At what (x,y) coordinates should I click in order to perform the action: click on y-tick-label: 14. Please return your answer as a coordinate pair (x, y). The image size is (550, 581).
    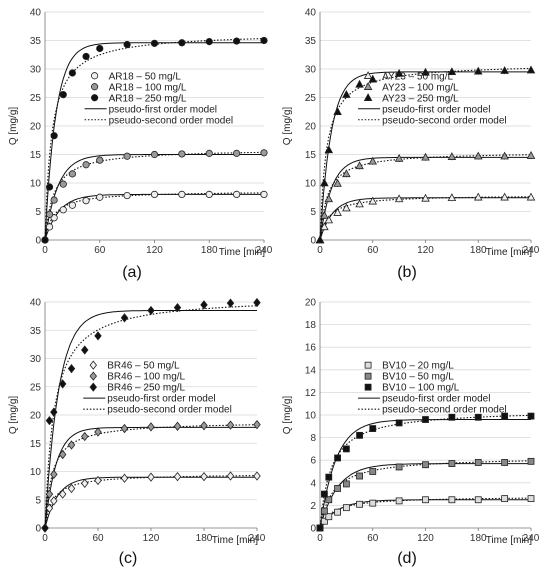
    Looking at the image, I should click on (311, 370).